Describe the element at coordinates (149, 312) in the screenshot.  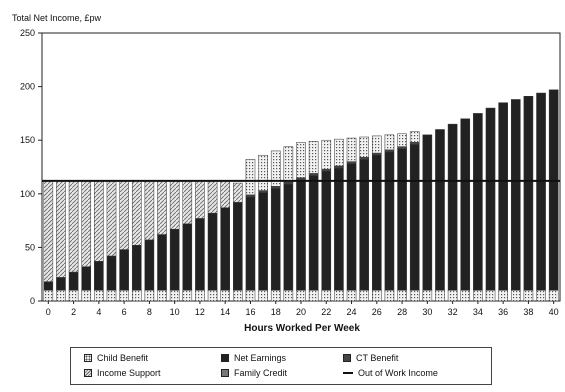
I see `x-tick-label: 8` at that location.